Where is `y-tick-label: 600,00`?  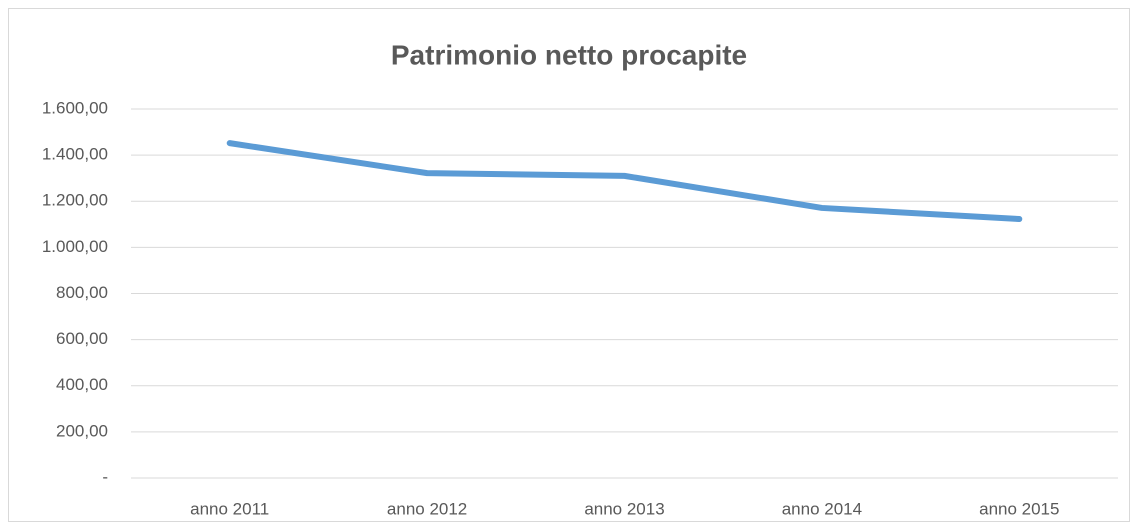
y-tick-label: 600,00 is located at coordinates (82, 338).